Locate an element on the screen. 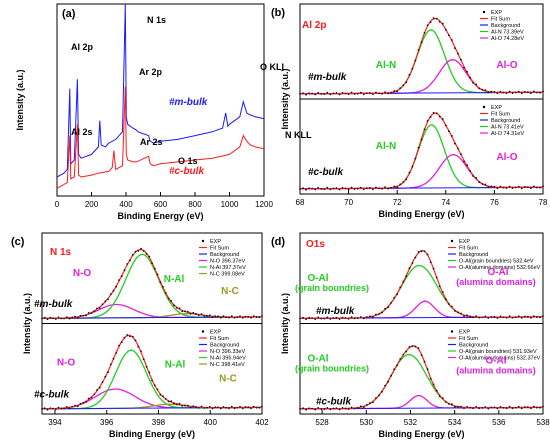 The height and width of the screenshot is (448, 550). x-tick-label: 78 is located at coordinates (543, 202).